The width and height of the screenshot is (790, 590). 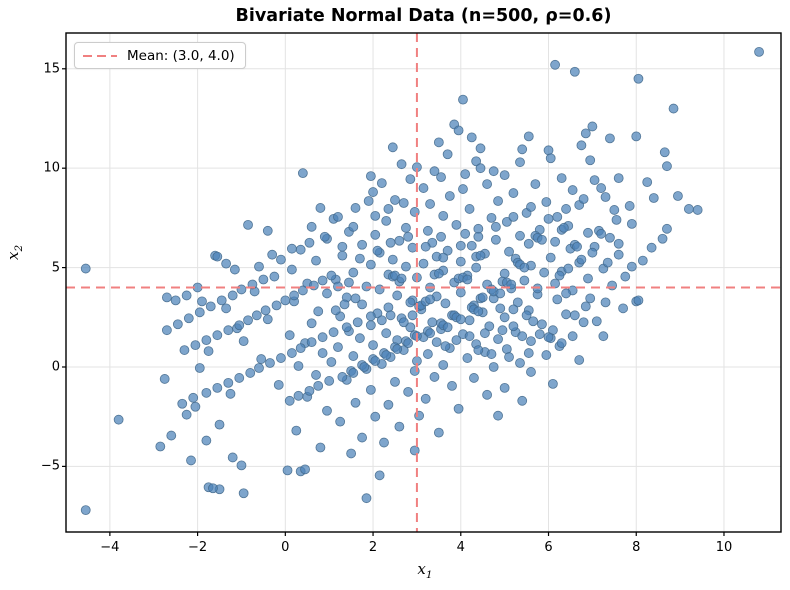 I want to click on x-tick-label: 0, so click(x=285, y=547).